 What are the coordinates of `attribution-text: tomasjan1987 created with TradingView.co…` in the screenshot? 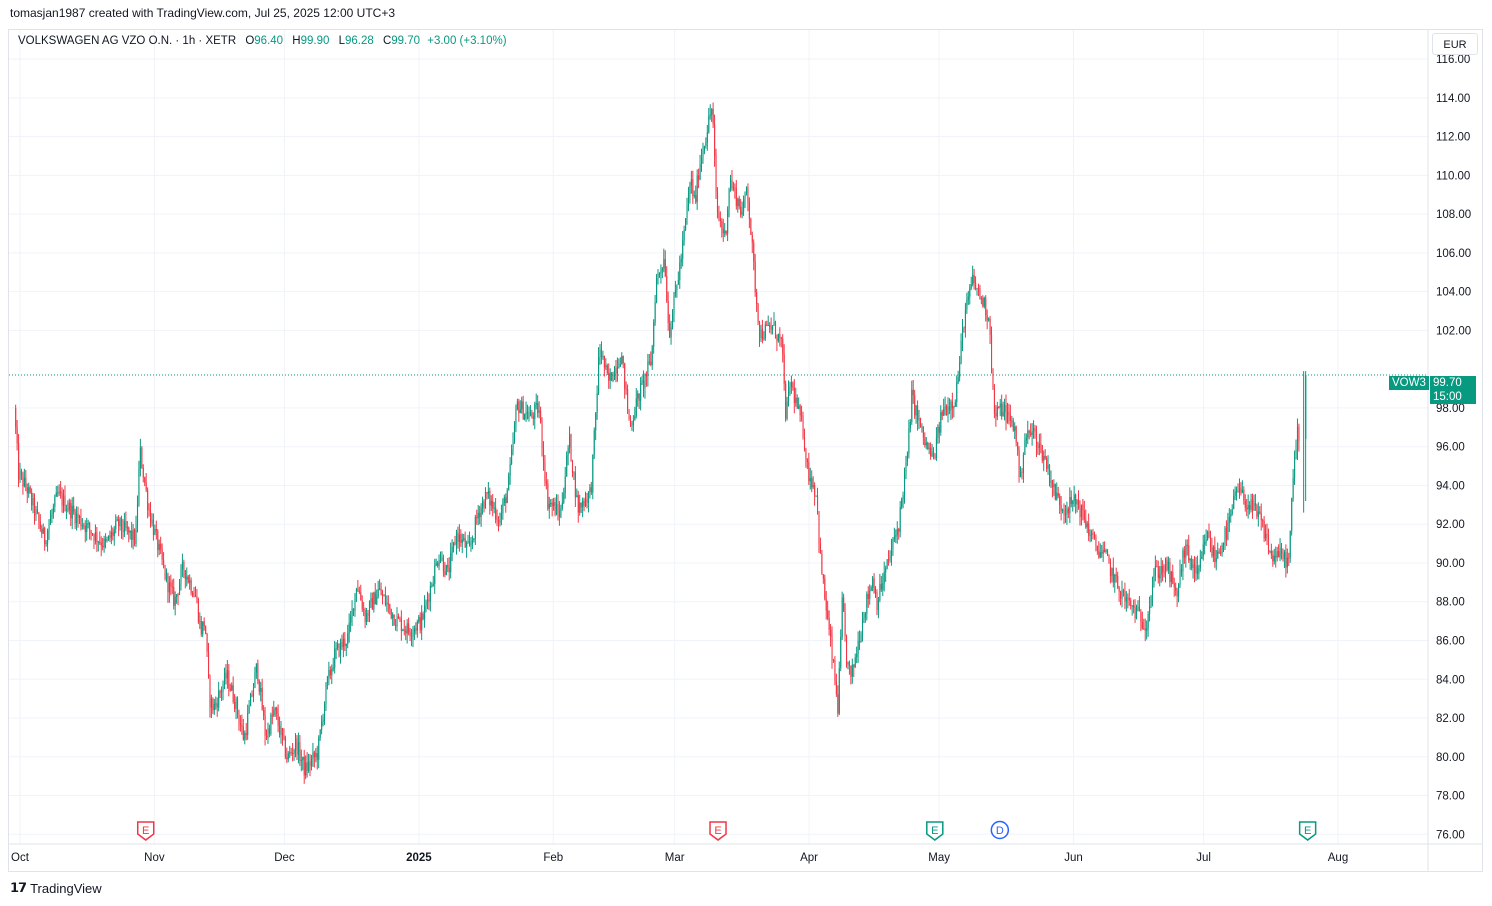 It's located at (203, 13).